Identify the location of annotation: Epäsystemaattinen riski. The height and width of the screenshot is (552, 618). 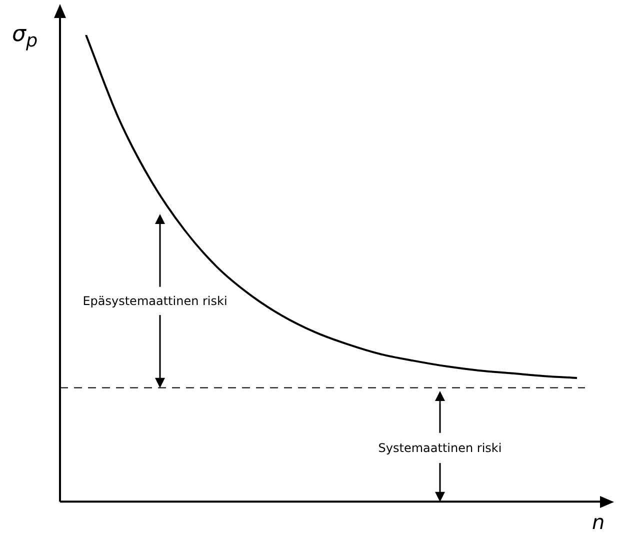
(155, 301).